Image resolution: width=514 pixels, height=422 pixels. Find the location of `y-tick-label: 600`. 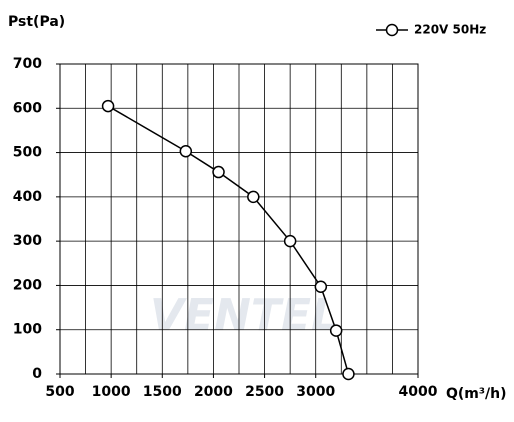

y-tick-label: 600 is located at coordinates (27, 108).